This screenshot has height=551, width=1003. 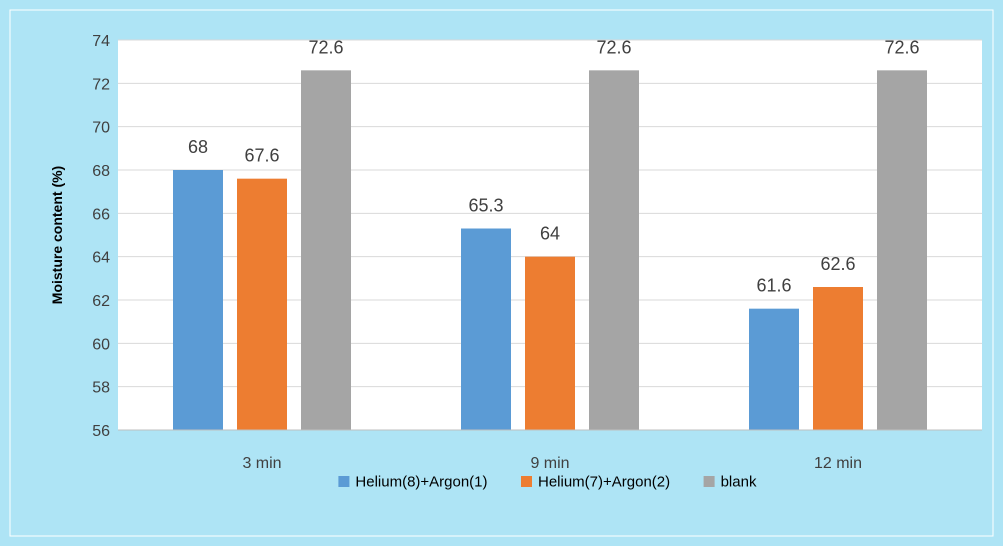 I want to click on data-label: 62.6, so click(x=837, y=264).